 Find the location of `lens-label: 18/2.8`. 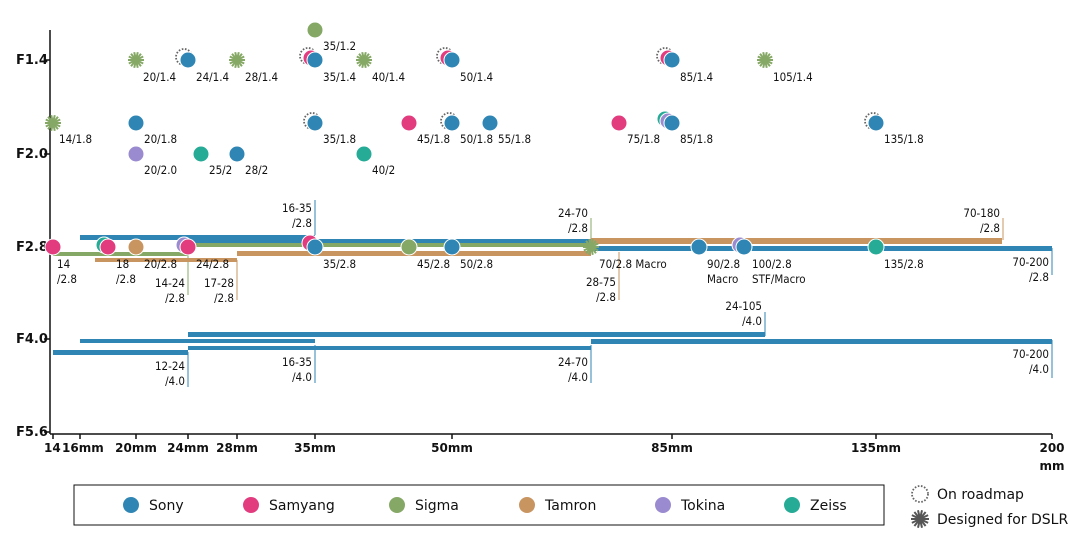

lens-label: 18/2.8 is located at coordinates (126, 271).